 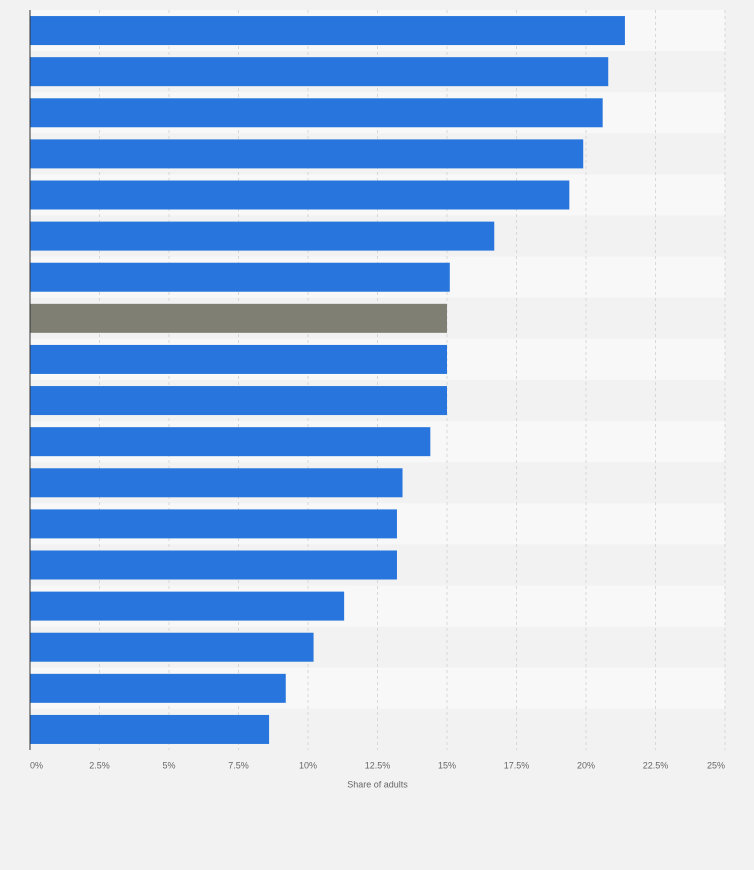 I want to click on x-tick-label: 12.5%, so click(x=378, y=765).